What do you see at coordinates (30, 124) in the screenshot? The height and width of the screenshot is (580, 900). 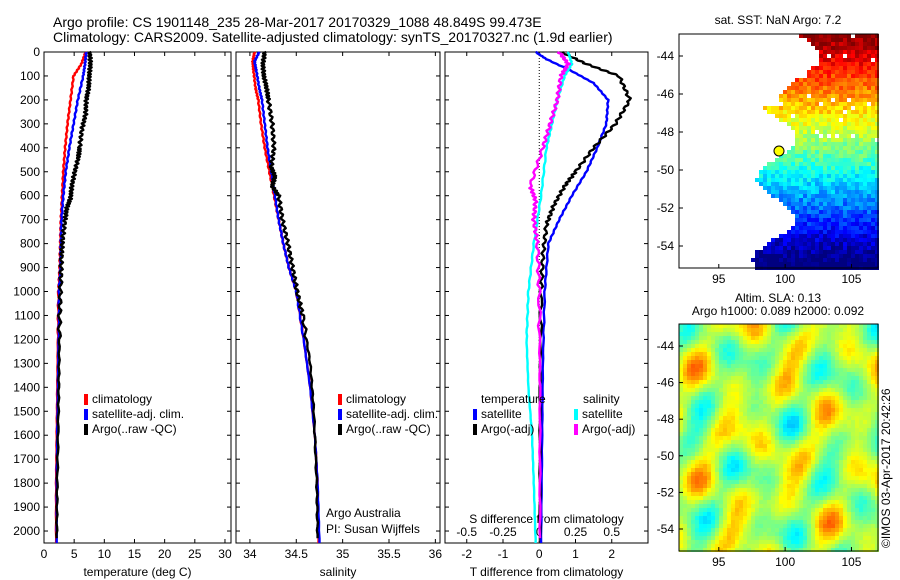 I see `y-tick-label: 300` at bounding box center [30, 124].